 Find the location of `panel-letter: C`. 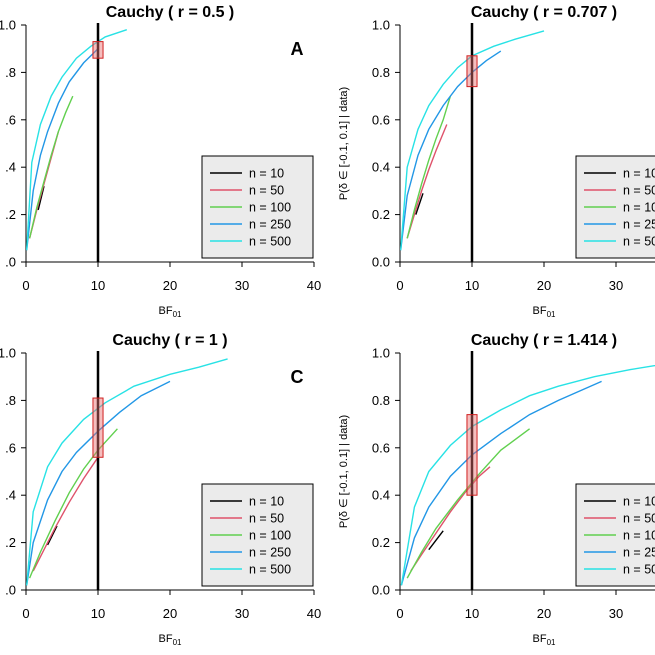

panel-letter: C is located at coordinates (297, 377).